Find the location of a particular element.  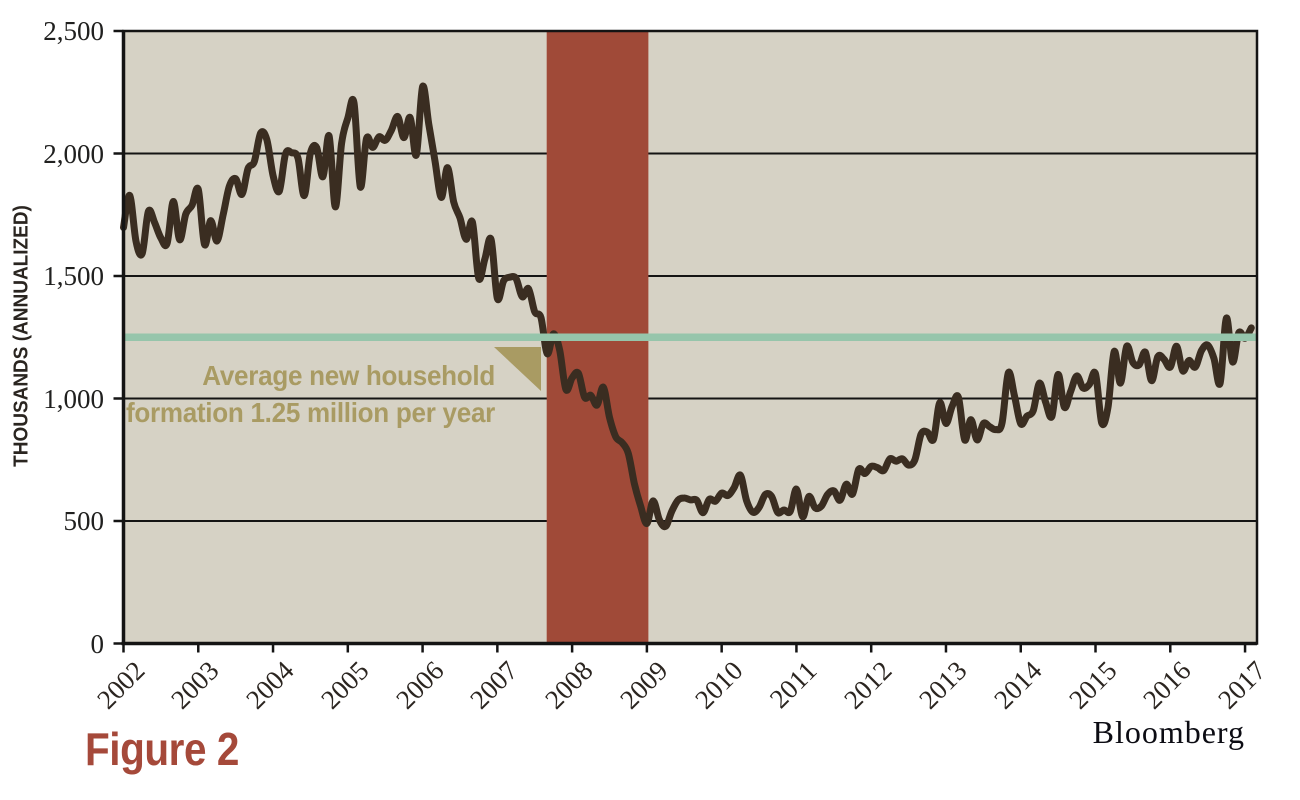

annotation-line-2: formation 1.25 million per year is located at coordinates (310, 412).